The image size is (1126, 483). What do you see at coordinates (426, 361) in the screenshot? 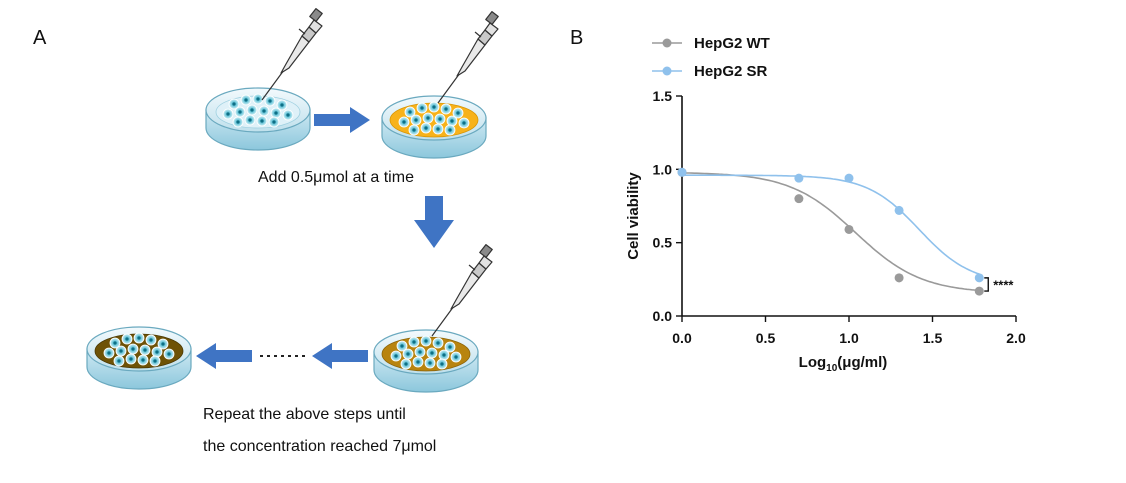
I see `petri-dish-ochre` at bounding box center [426, 361].